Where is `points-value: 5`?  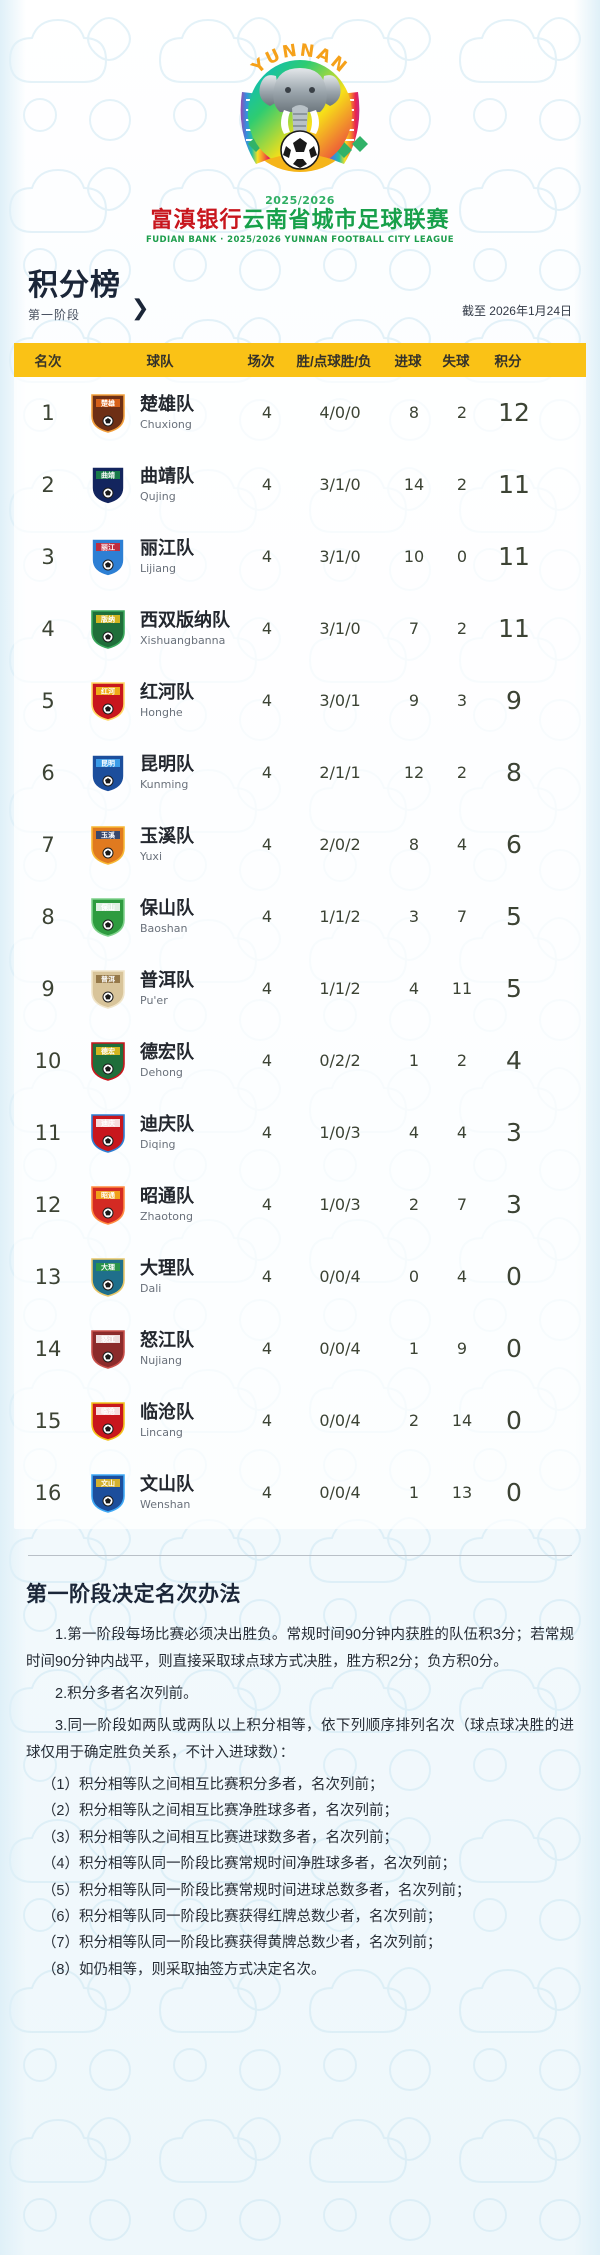
points-value: 5 is located at coordinates (514, 989).